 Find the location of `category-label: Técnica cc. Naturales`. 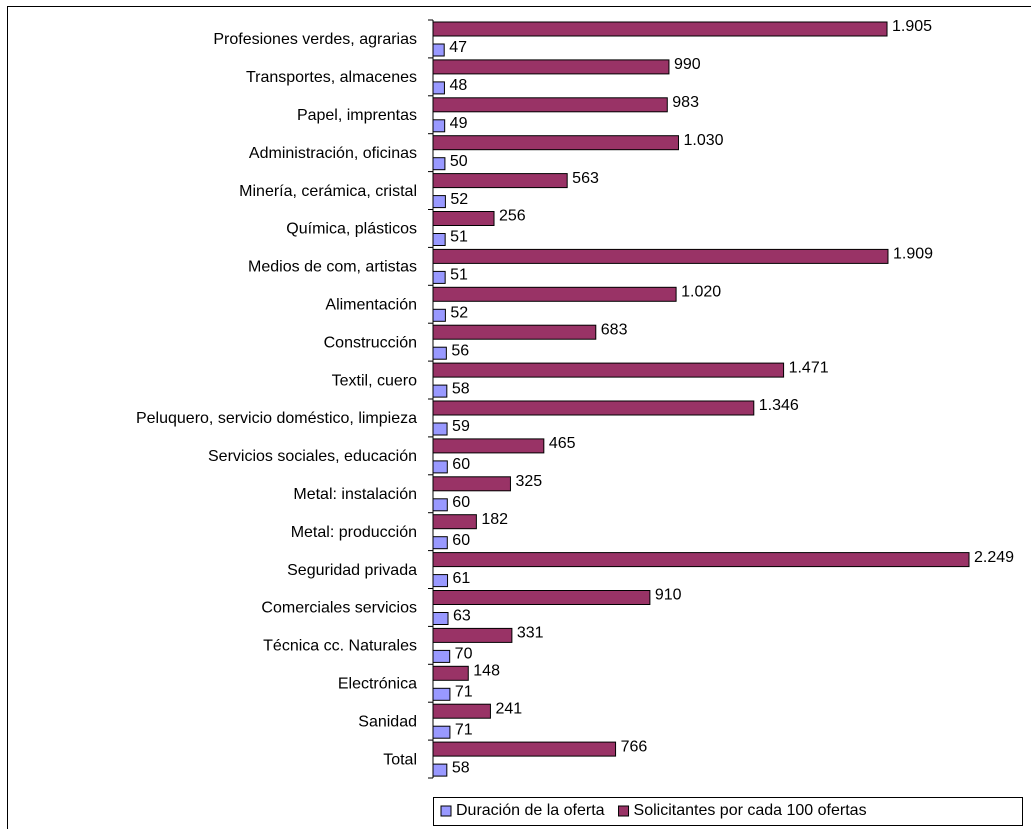

category-label: Técnica cc. Naturales is located at coordinates (340, 646).